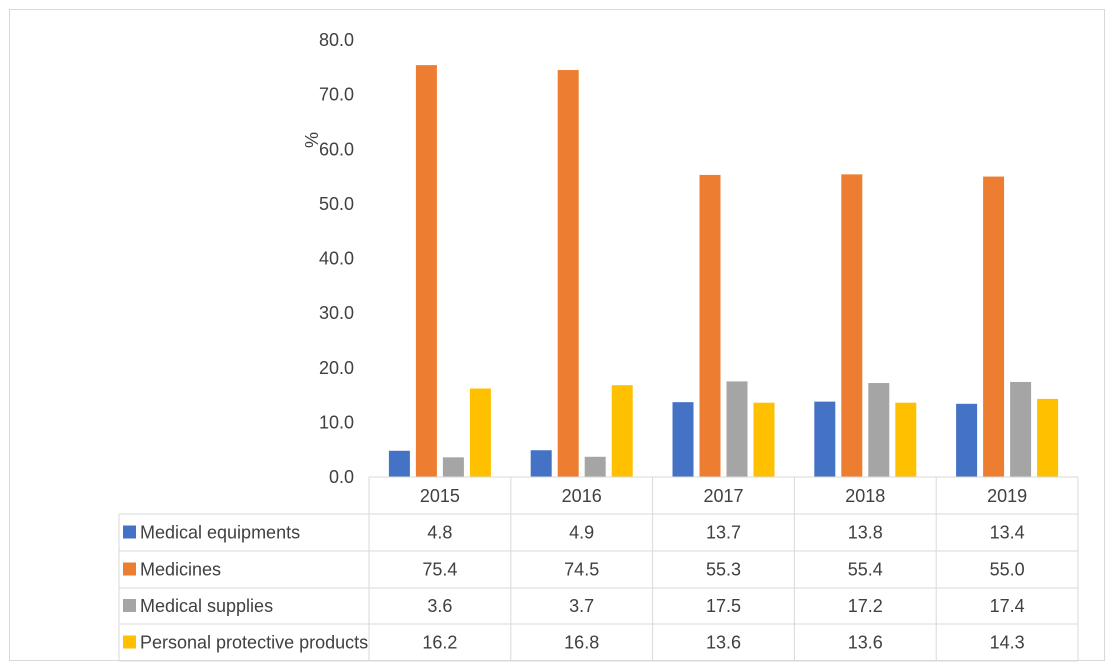  I want to click on table-cell-value: 3.7, so click(581, 606).